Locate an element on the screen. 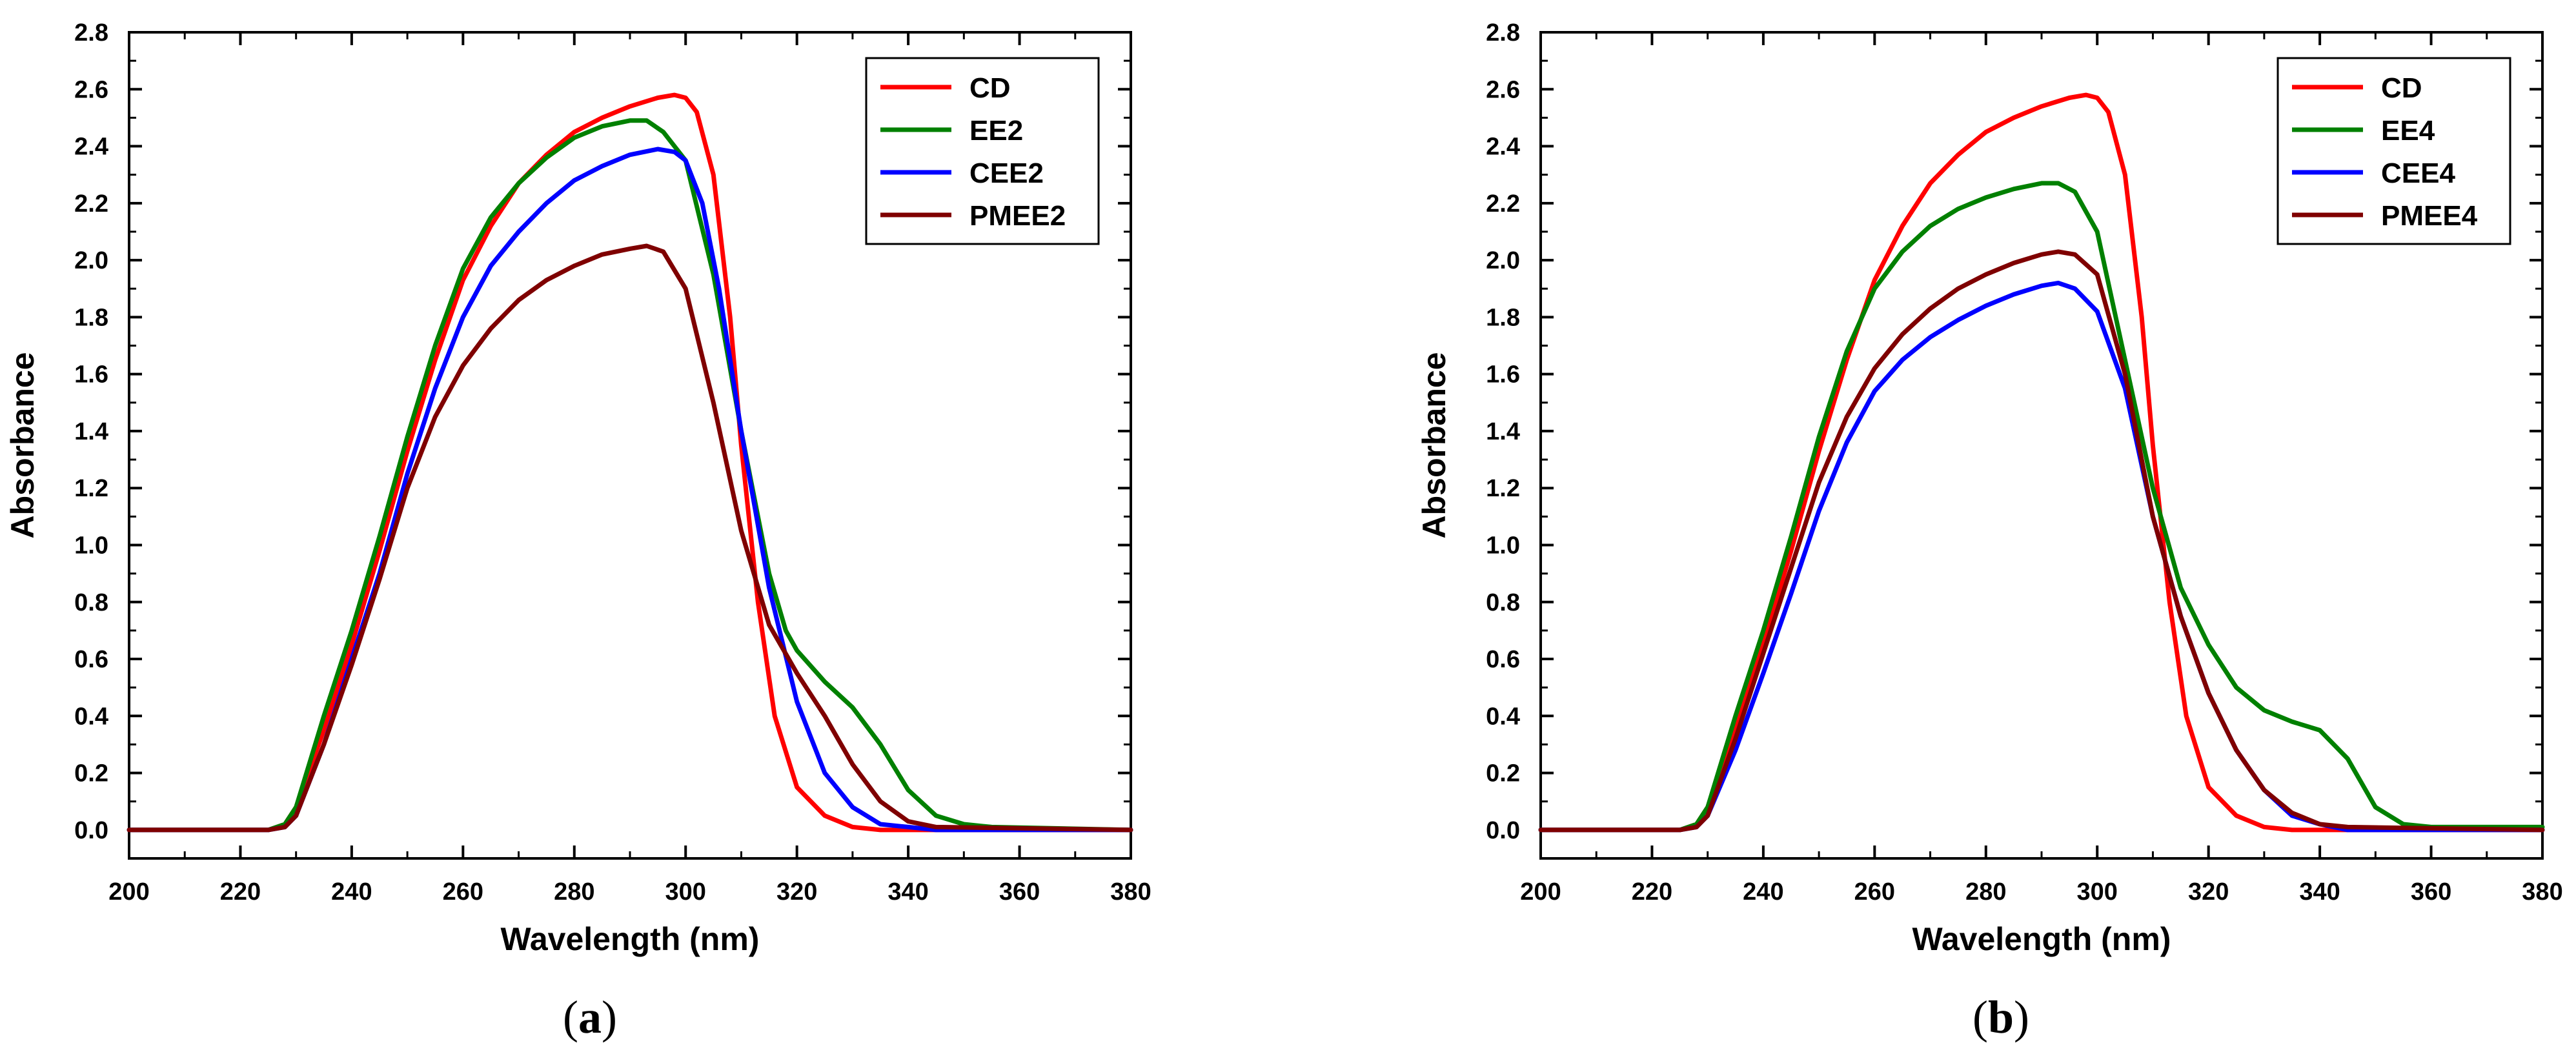  legend-label: PMEE2 is located at coordinates (1017, 216).